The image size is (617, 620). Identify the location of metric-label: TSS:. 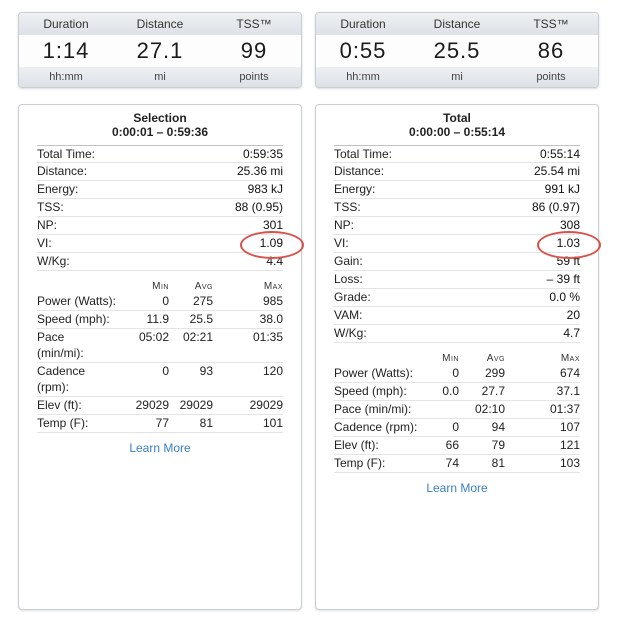
(50, 207).